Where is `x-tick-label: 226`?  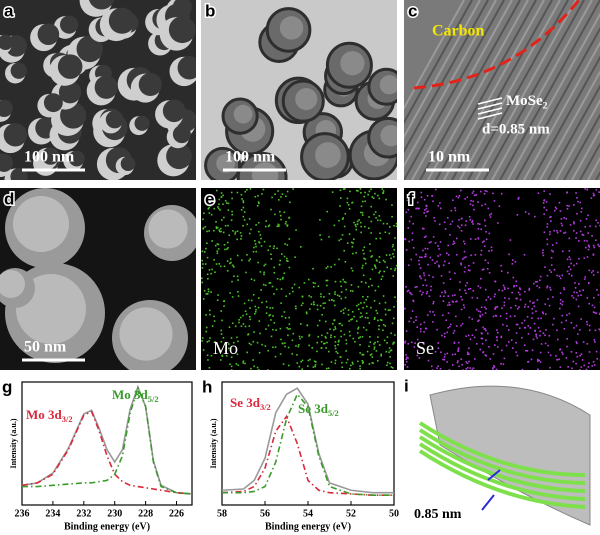
x-tick-label: 226 is located at coordinates (176, 513).